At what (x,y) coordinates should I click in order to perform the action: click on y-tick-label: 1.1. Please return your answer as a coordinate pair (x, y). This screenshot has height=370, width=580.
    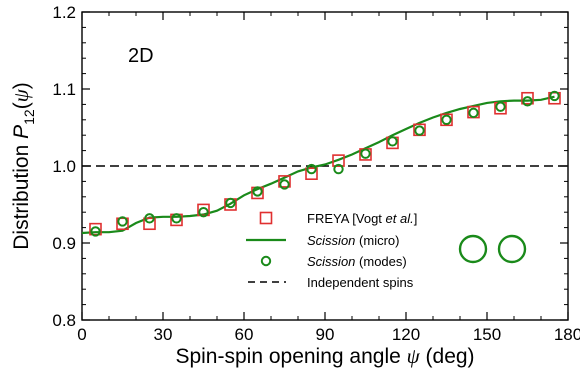
    Looking at the image, I should click on (64, 89).